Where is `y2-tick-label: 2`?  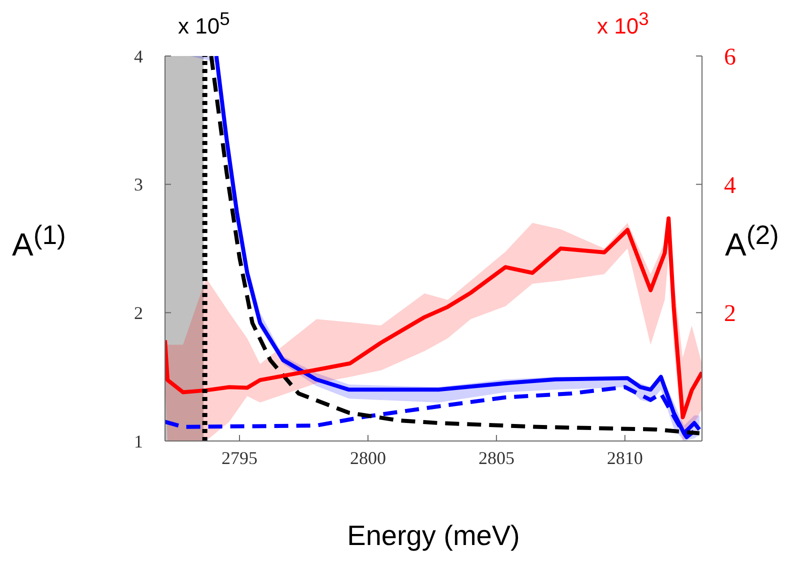 y2-tick-label: 2 is located at coordinates (730, 314).